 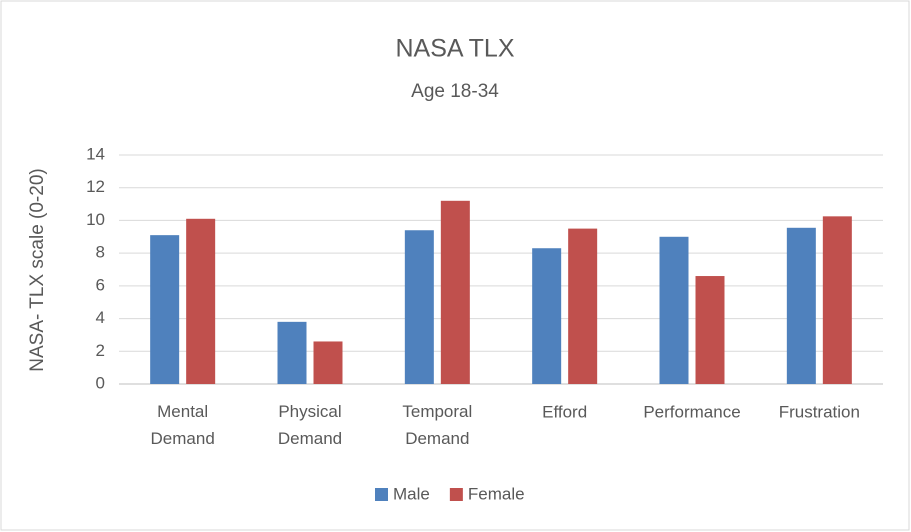 What do you see at coordinates (455, 91) in the screenshot?
I see `chart-subtitle: Age 18-34` at bounding box center [455, 91].